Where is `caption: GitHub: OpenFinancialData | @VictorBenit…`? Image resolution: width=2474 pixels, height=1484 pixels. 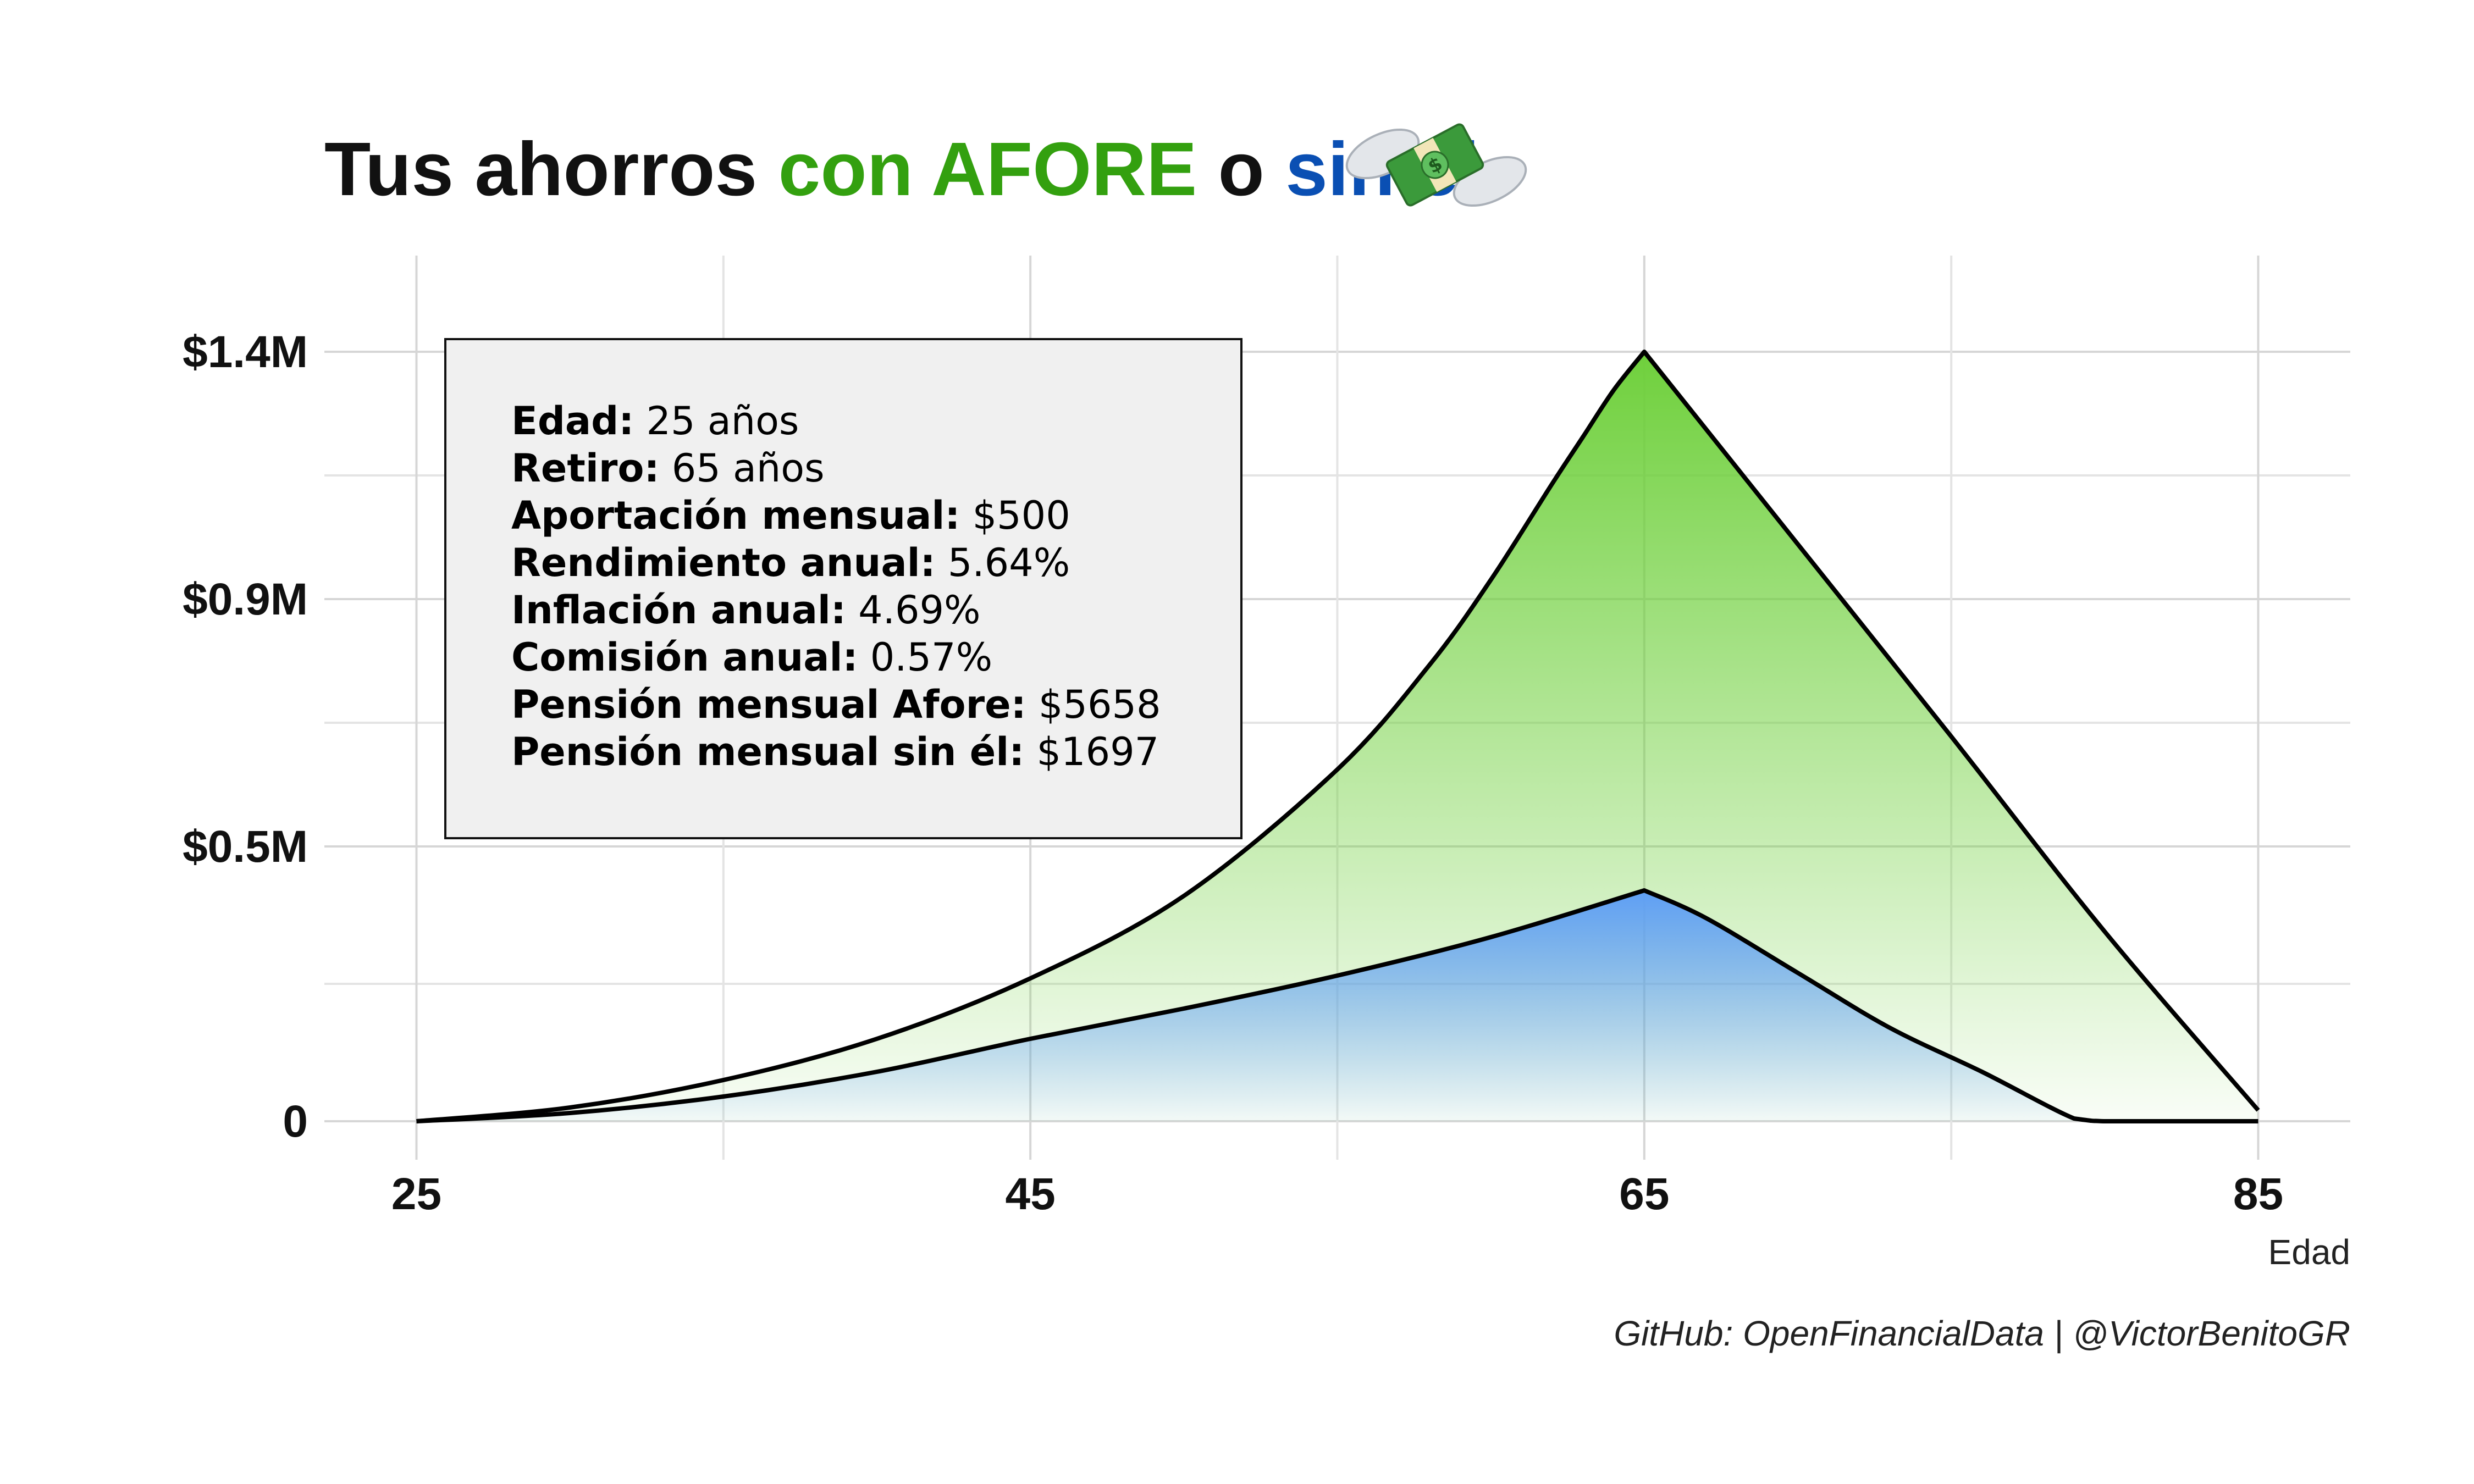
caption: GitHub: OpenFinancialData | @VictorBenit… is located at coordinates (1982, 1334).